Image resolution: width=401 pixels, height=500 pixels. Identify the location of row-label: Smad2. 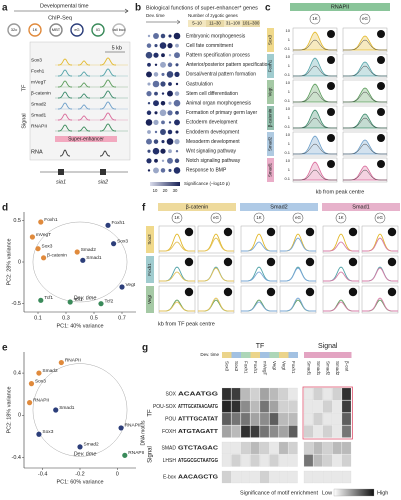
(270, 143).